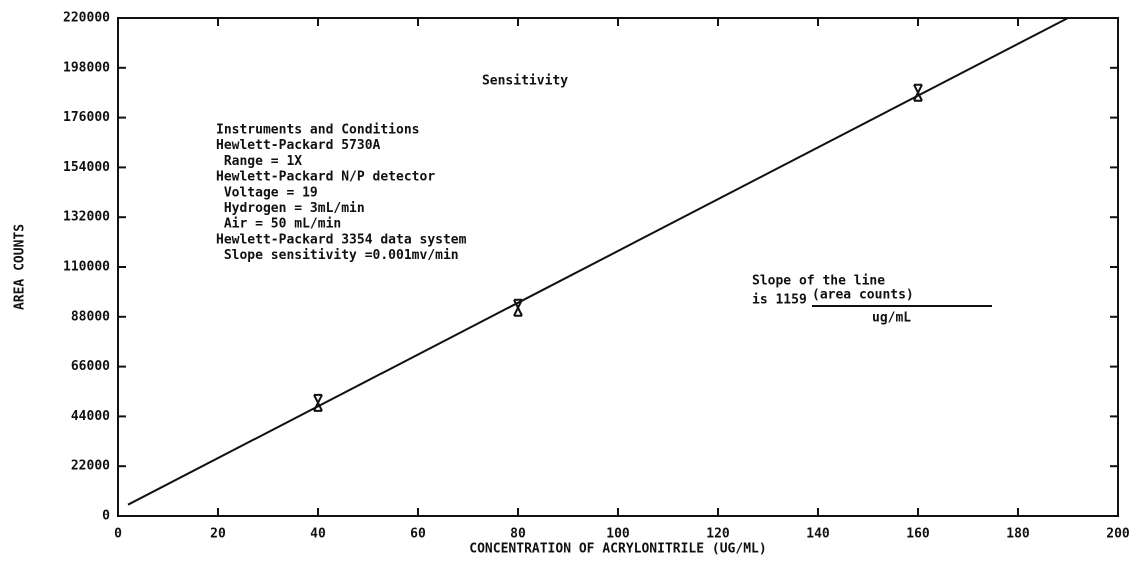 Image resolution: width=1145 pixels, height=563 pixels. I want to click on x-axis-label: CONCENTRATION OF ACRYLONITRILE (UG/ML), so click(617, 549).